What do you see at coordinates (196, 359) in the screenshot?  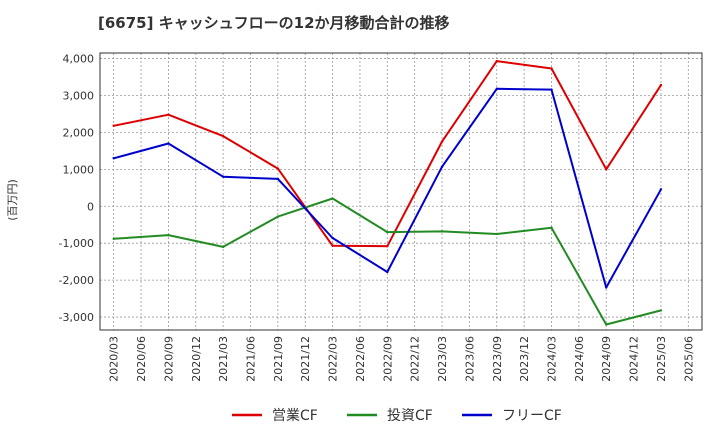 I see `x-tick-label: 2020/12` at bounding box center [196, 359].